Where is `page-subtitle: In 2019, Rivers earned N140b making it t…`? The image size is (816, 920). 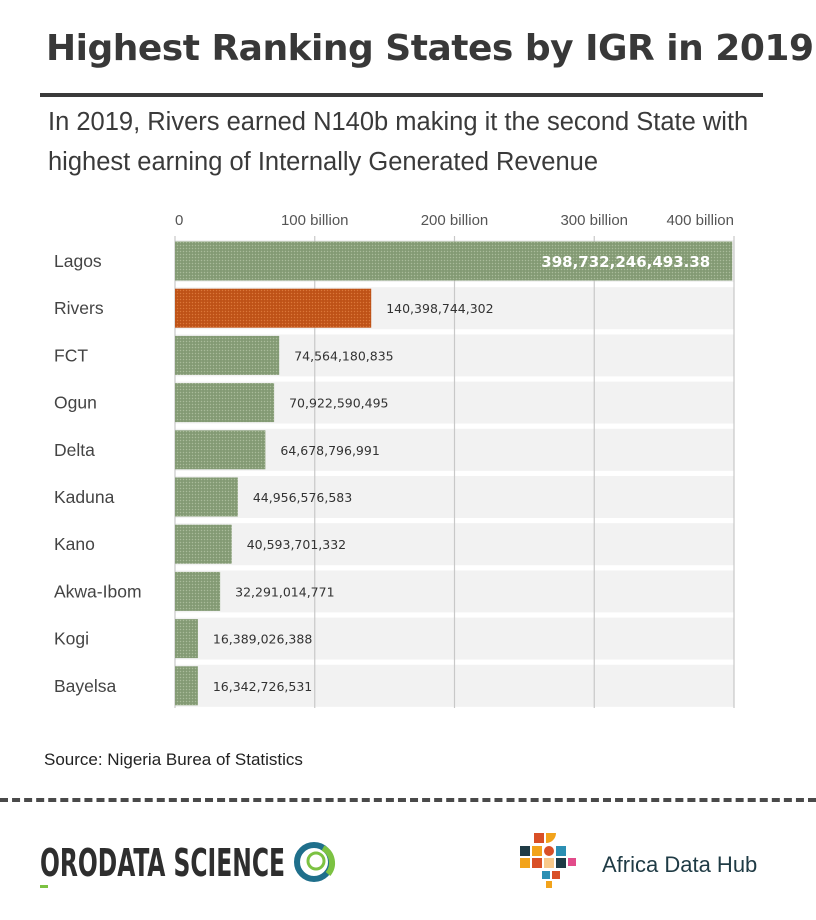 page-subtitle: In 2019, Rivers earned N140b making it t… is located at coordinates (398, 142).